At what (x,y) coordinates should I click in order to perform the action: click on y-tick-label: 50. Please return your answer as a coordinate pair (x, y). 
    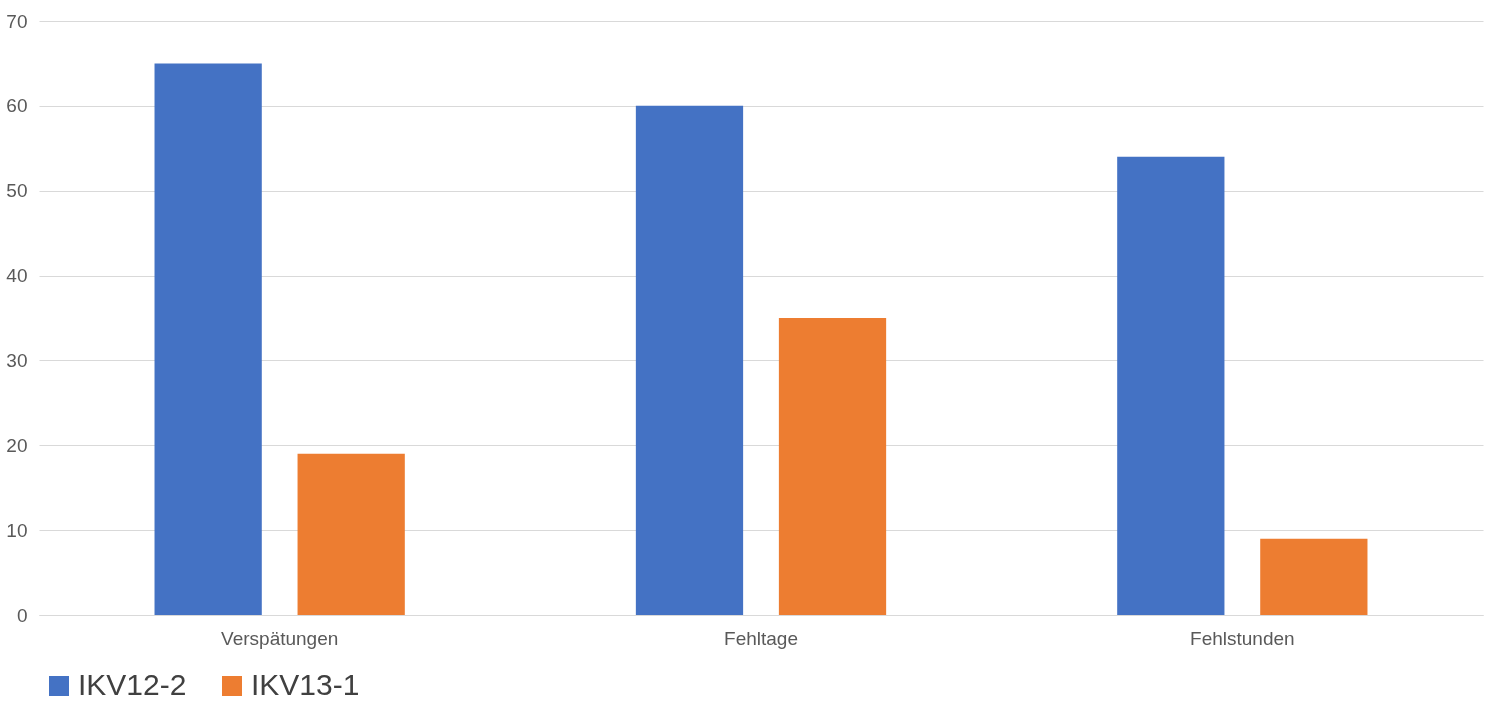
    Looking at the image, I should click on (17, 191).